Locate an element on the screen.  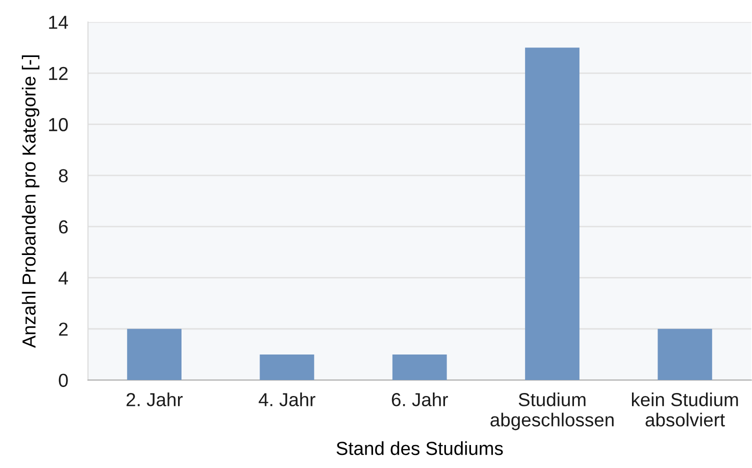
y-tick-label: 14 is located at coordinates (58, 22).